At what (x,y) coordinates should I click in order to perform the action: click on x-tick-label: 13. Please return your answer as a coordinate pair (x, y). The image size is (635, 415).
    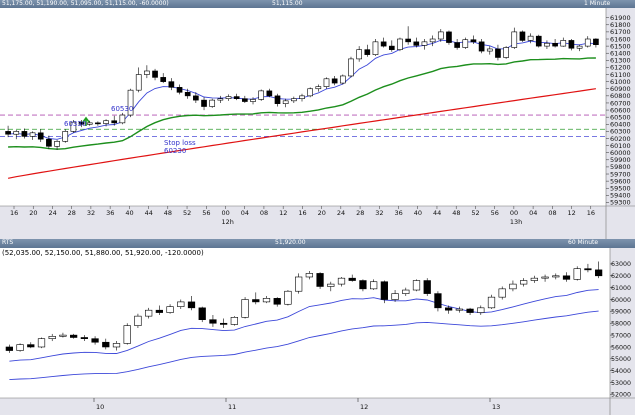
    Looking at the image, I should click on (496, 407).